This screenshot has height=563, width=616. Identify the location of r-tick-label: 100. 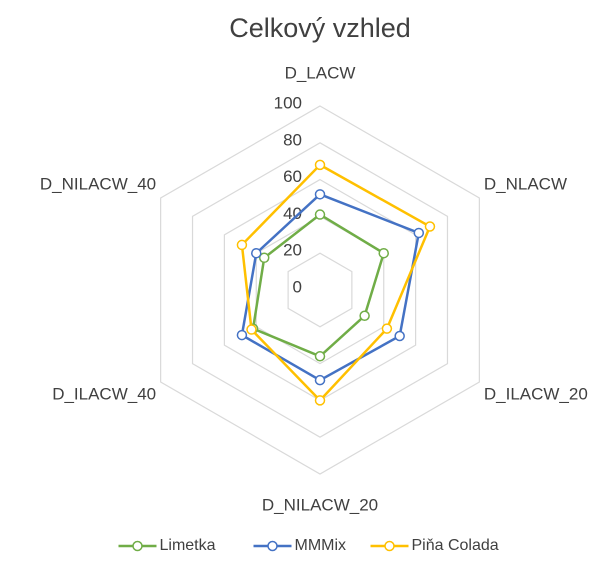
(288, 102).